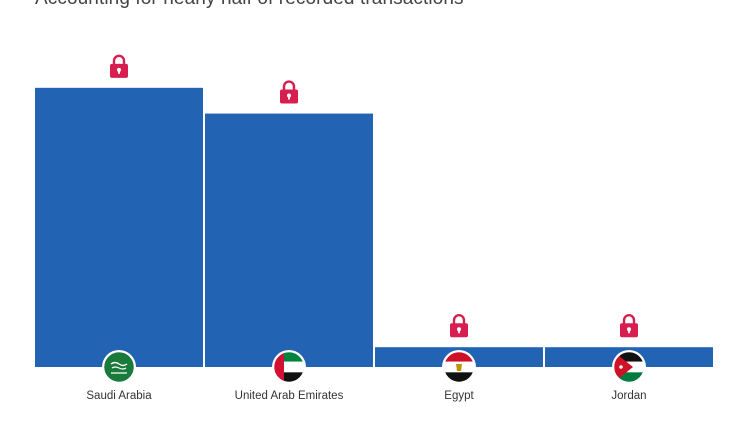  What do you see at coordinates (289, 367) in the screenshot?
I see `flag-united-arab-emirates-icon` at bounding box center [289, 367].